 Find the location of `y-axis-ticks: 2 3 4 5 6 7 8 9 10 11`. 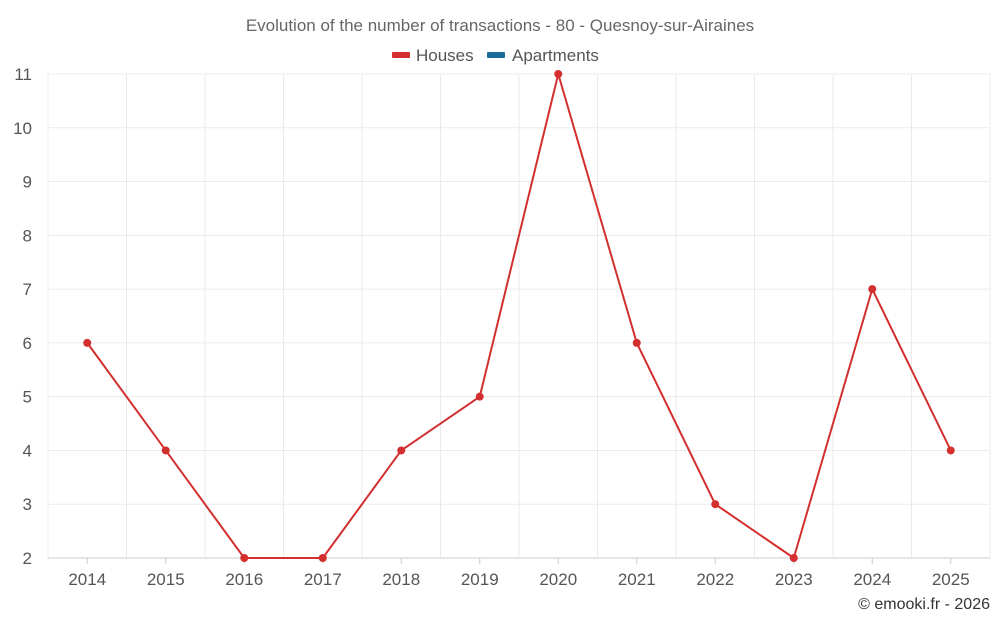

y-axis-ticks: 2 3 4 5 6 7 8 9 10 11 is located at coordinates (22, 316).